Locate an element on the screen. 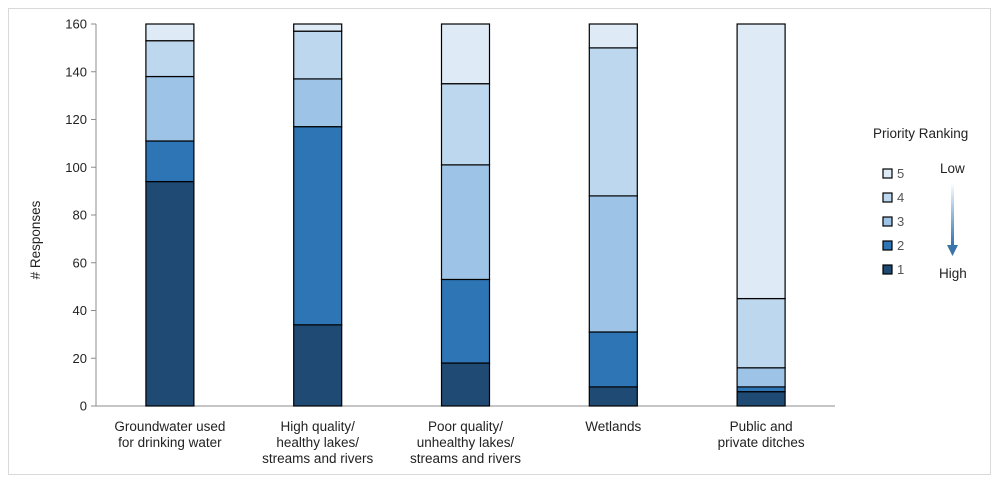 The height and width of the screenshot is (477, 993). y-tick-label: 40 is located at coordinates (80, 310).